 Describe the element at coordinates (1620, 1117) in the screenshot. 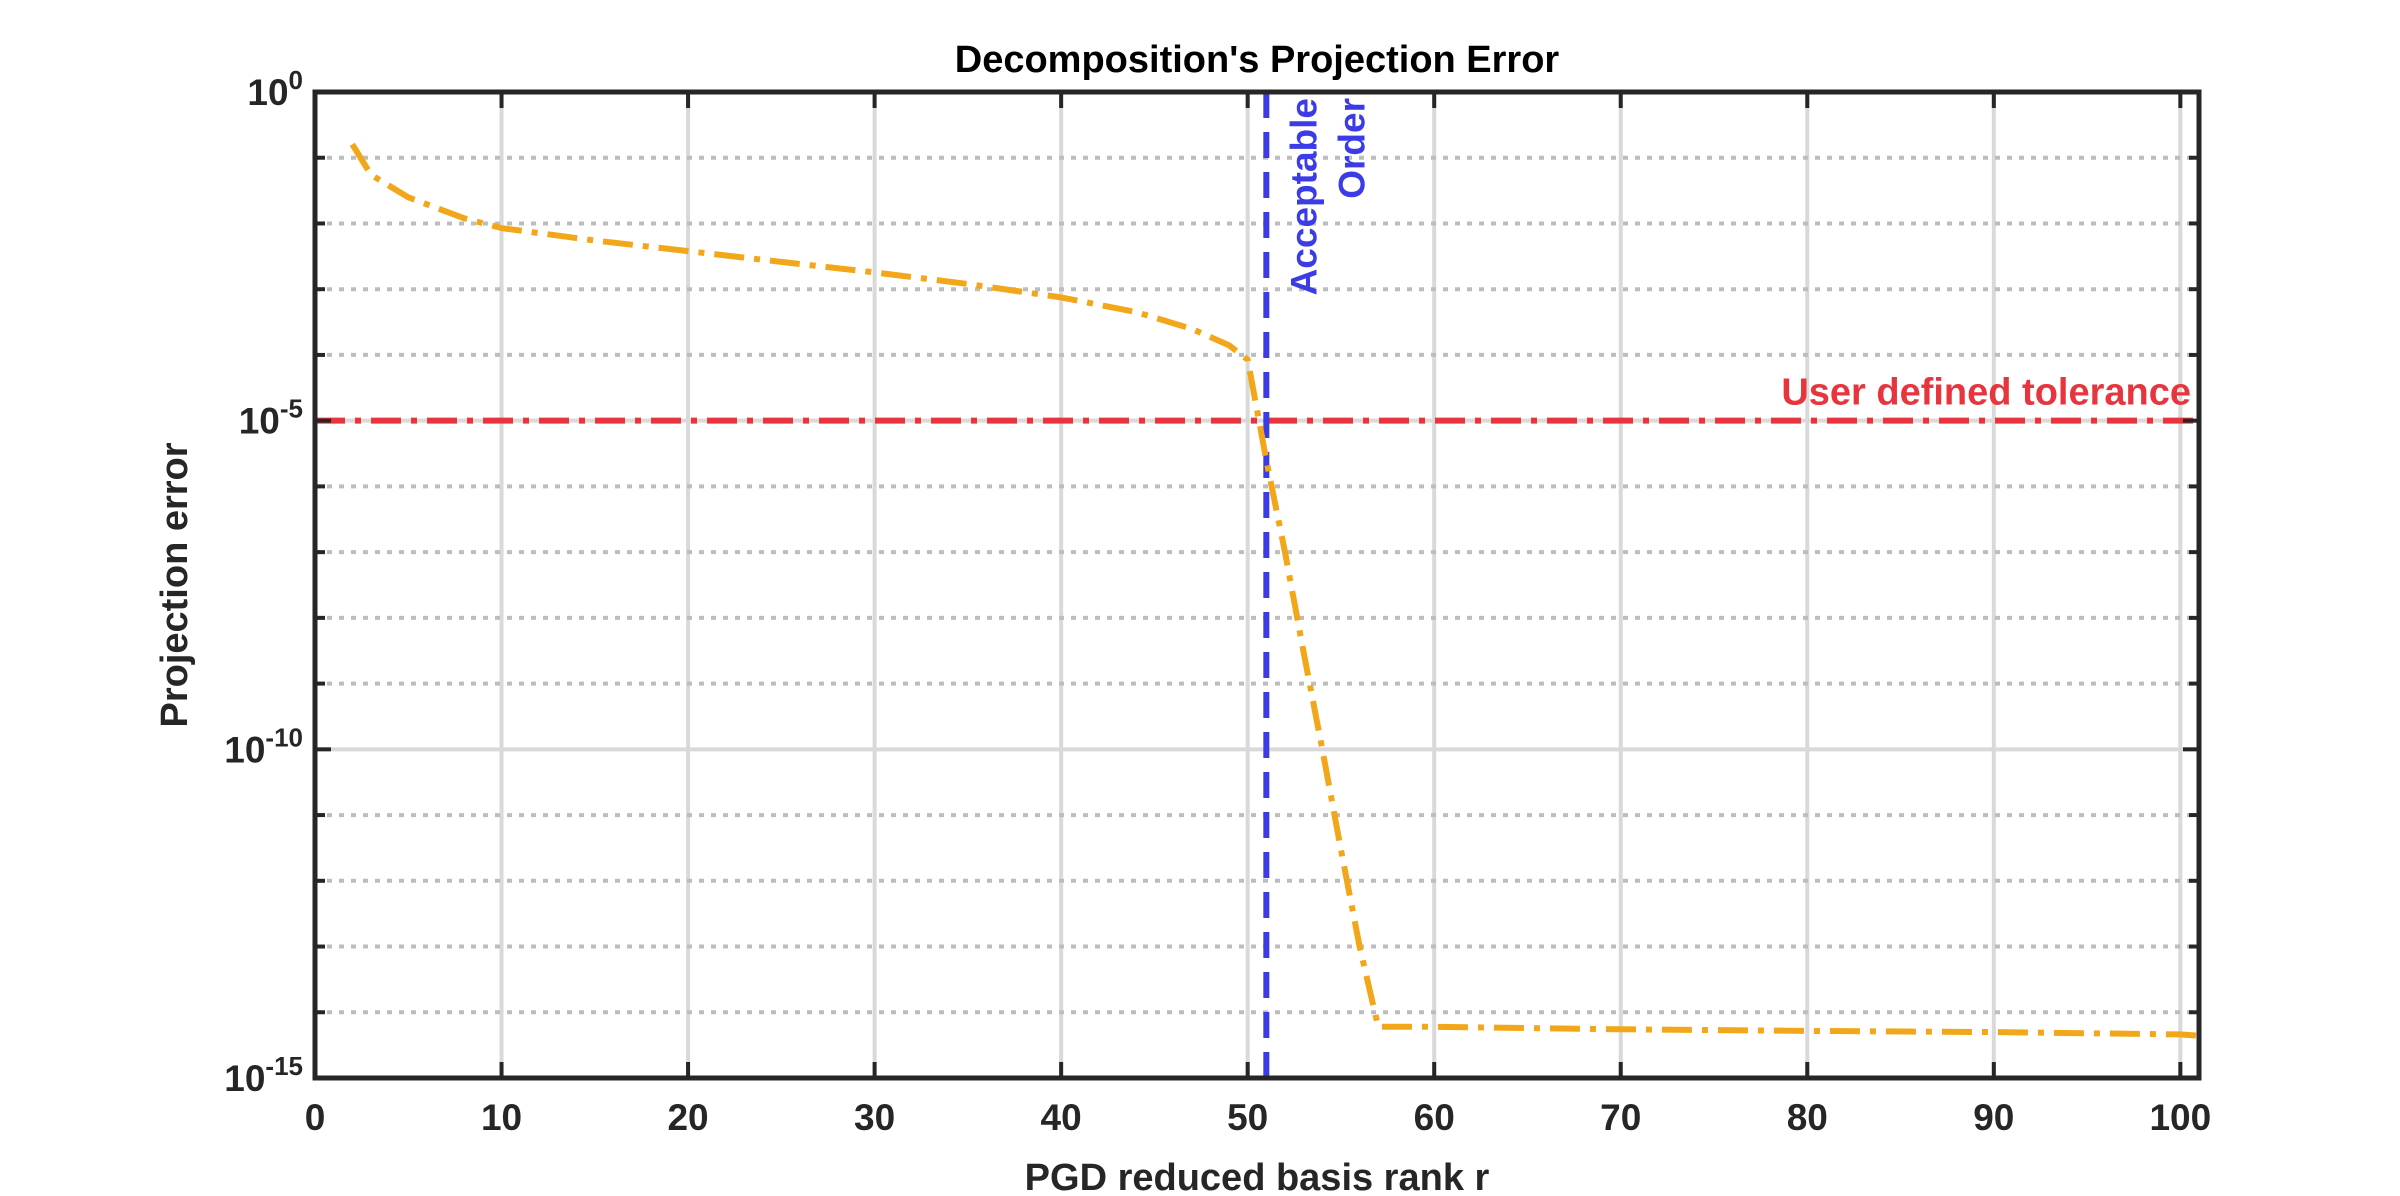

I see `x-tick-label: 70` at that location.